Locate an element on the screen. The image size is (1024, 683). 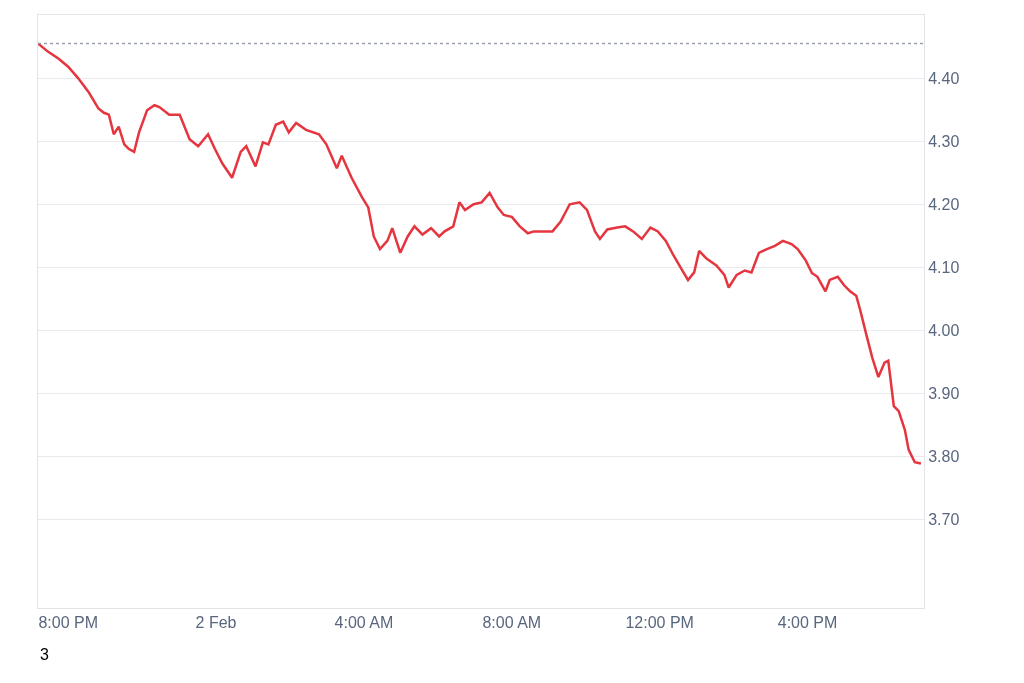
y-tick-label: 4.10 is located at coordinates (944, 267).